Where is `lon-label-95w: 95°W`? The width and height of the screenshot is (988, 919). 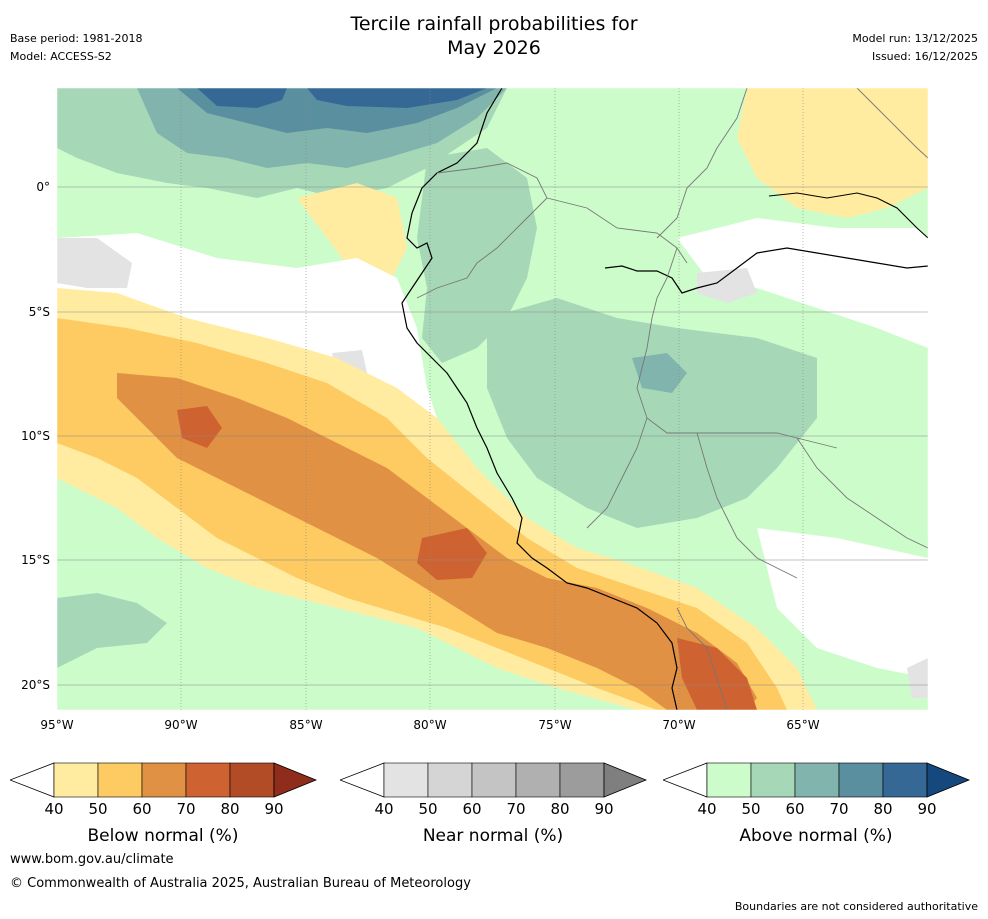 lon-label-95w: 95°W is located at coordinates (57, 725).